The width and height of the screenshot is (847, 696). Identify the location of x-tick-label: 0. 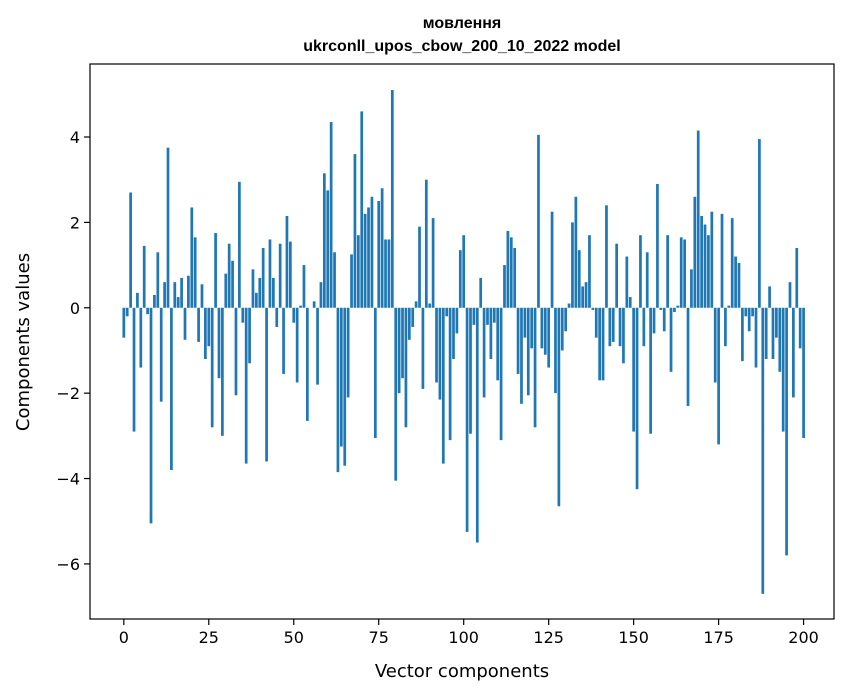
(124, 637).